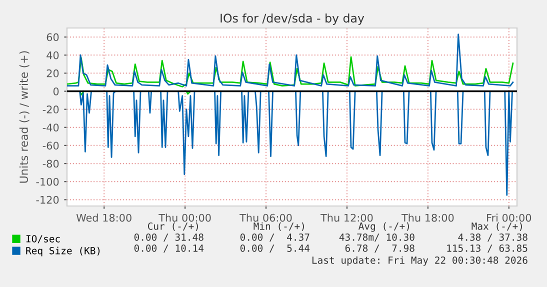 Image resolution: width=547 pixels, height=287 pixels. What do you see at coordinates (173, 226) in the screenshot?
I see `text: Cur (-/+)` at bounding box center [173, 226].